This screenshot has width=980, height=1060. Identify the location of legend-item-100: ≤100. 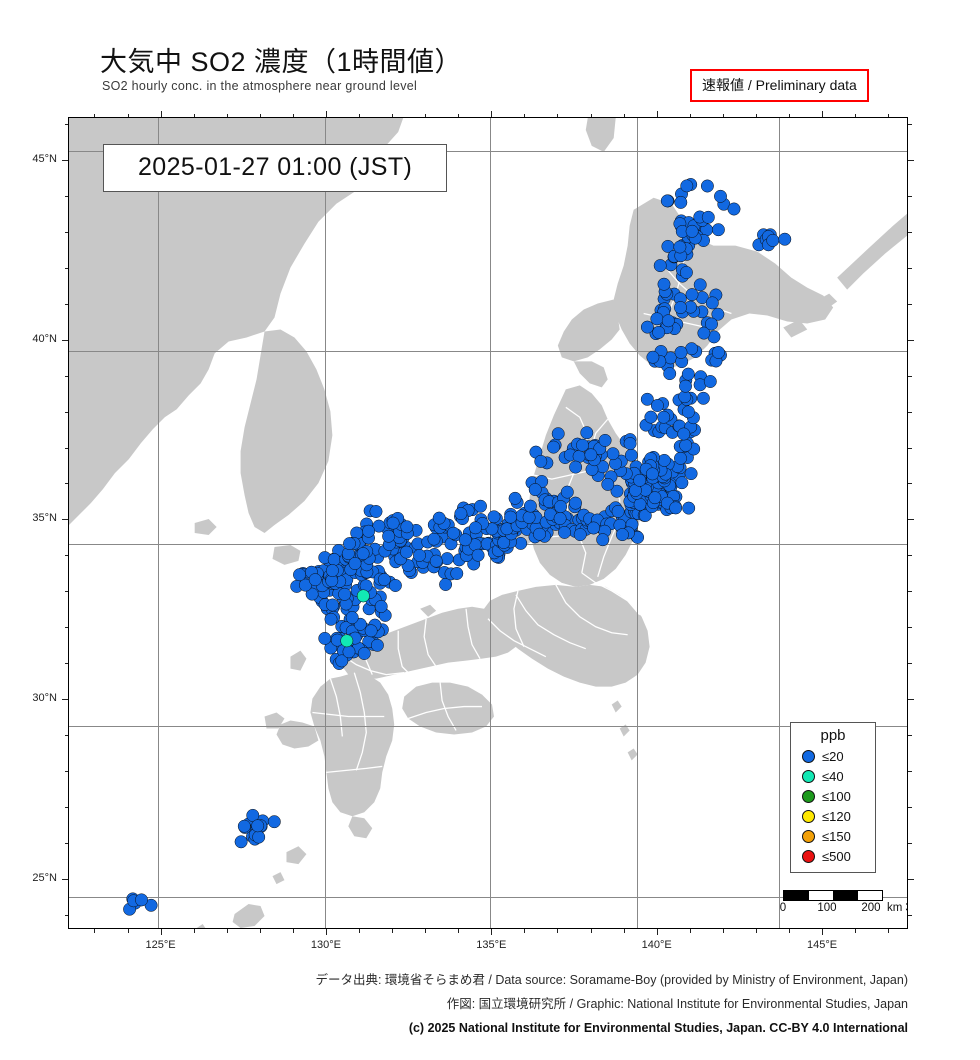
(833, 796).